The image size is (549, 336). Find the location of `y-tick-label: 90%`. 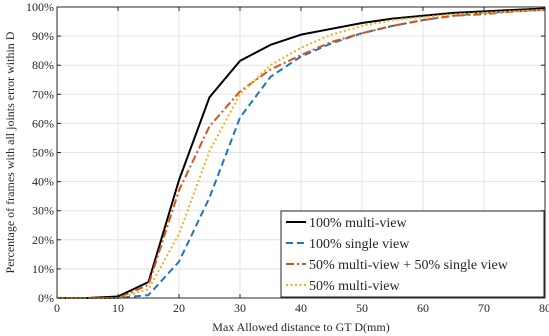

y-tick-label: 90% is located at coordinates (43, 36).